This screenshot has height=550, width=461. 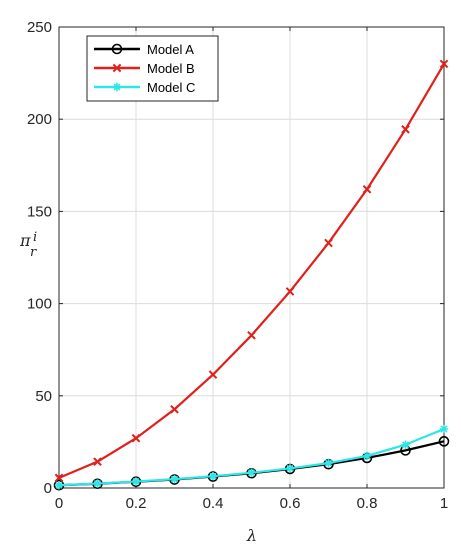 What do you see at coordinates (144, 49) in the screenshot?
I see `legend-item: Model A` at bounding box center [144, 49].